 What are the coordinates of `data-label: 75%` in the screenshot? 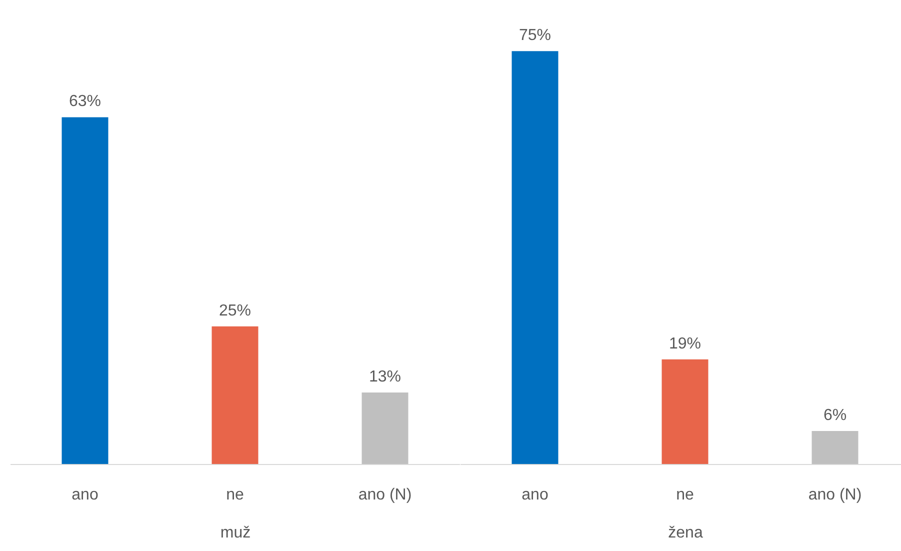 It's located at (535, 35).